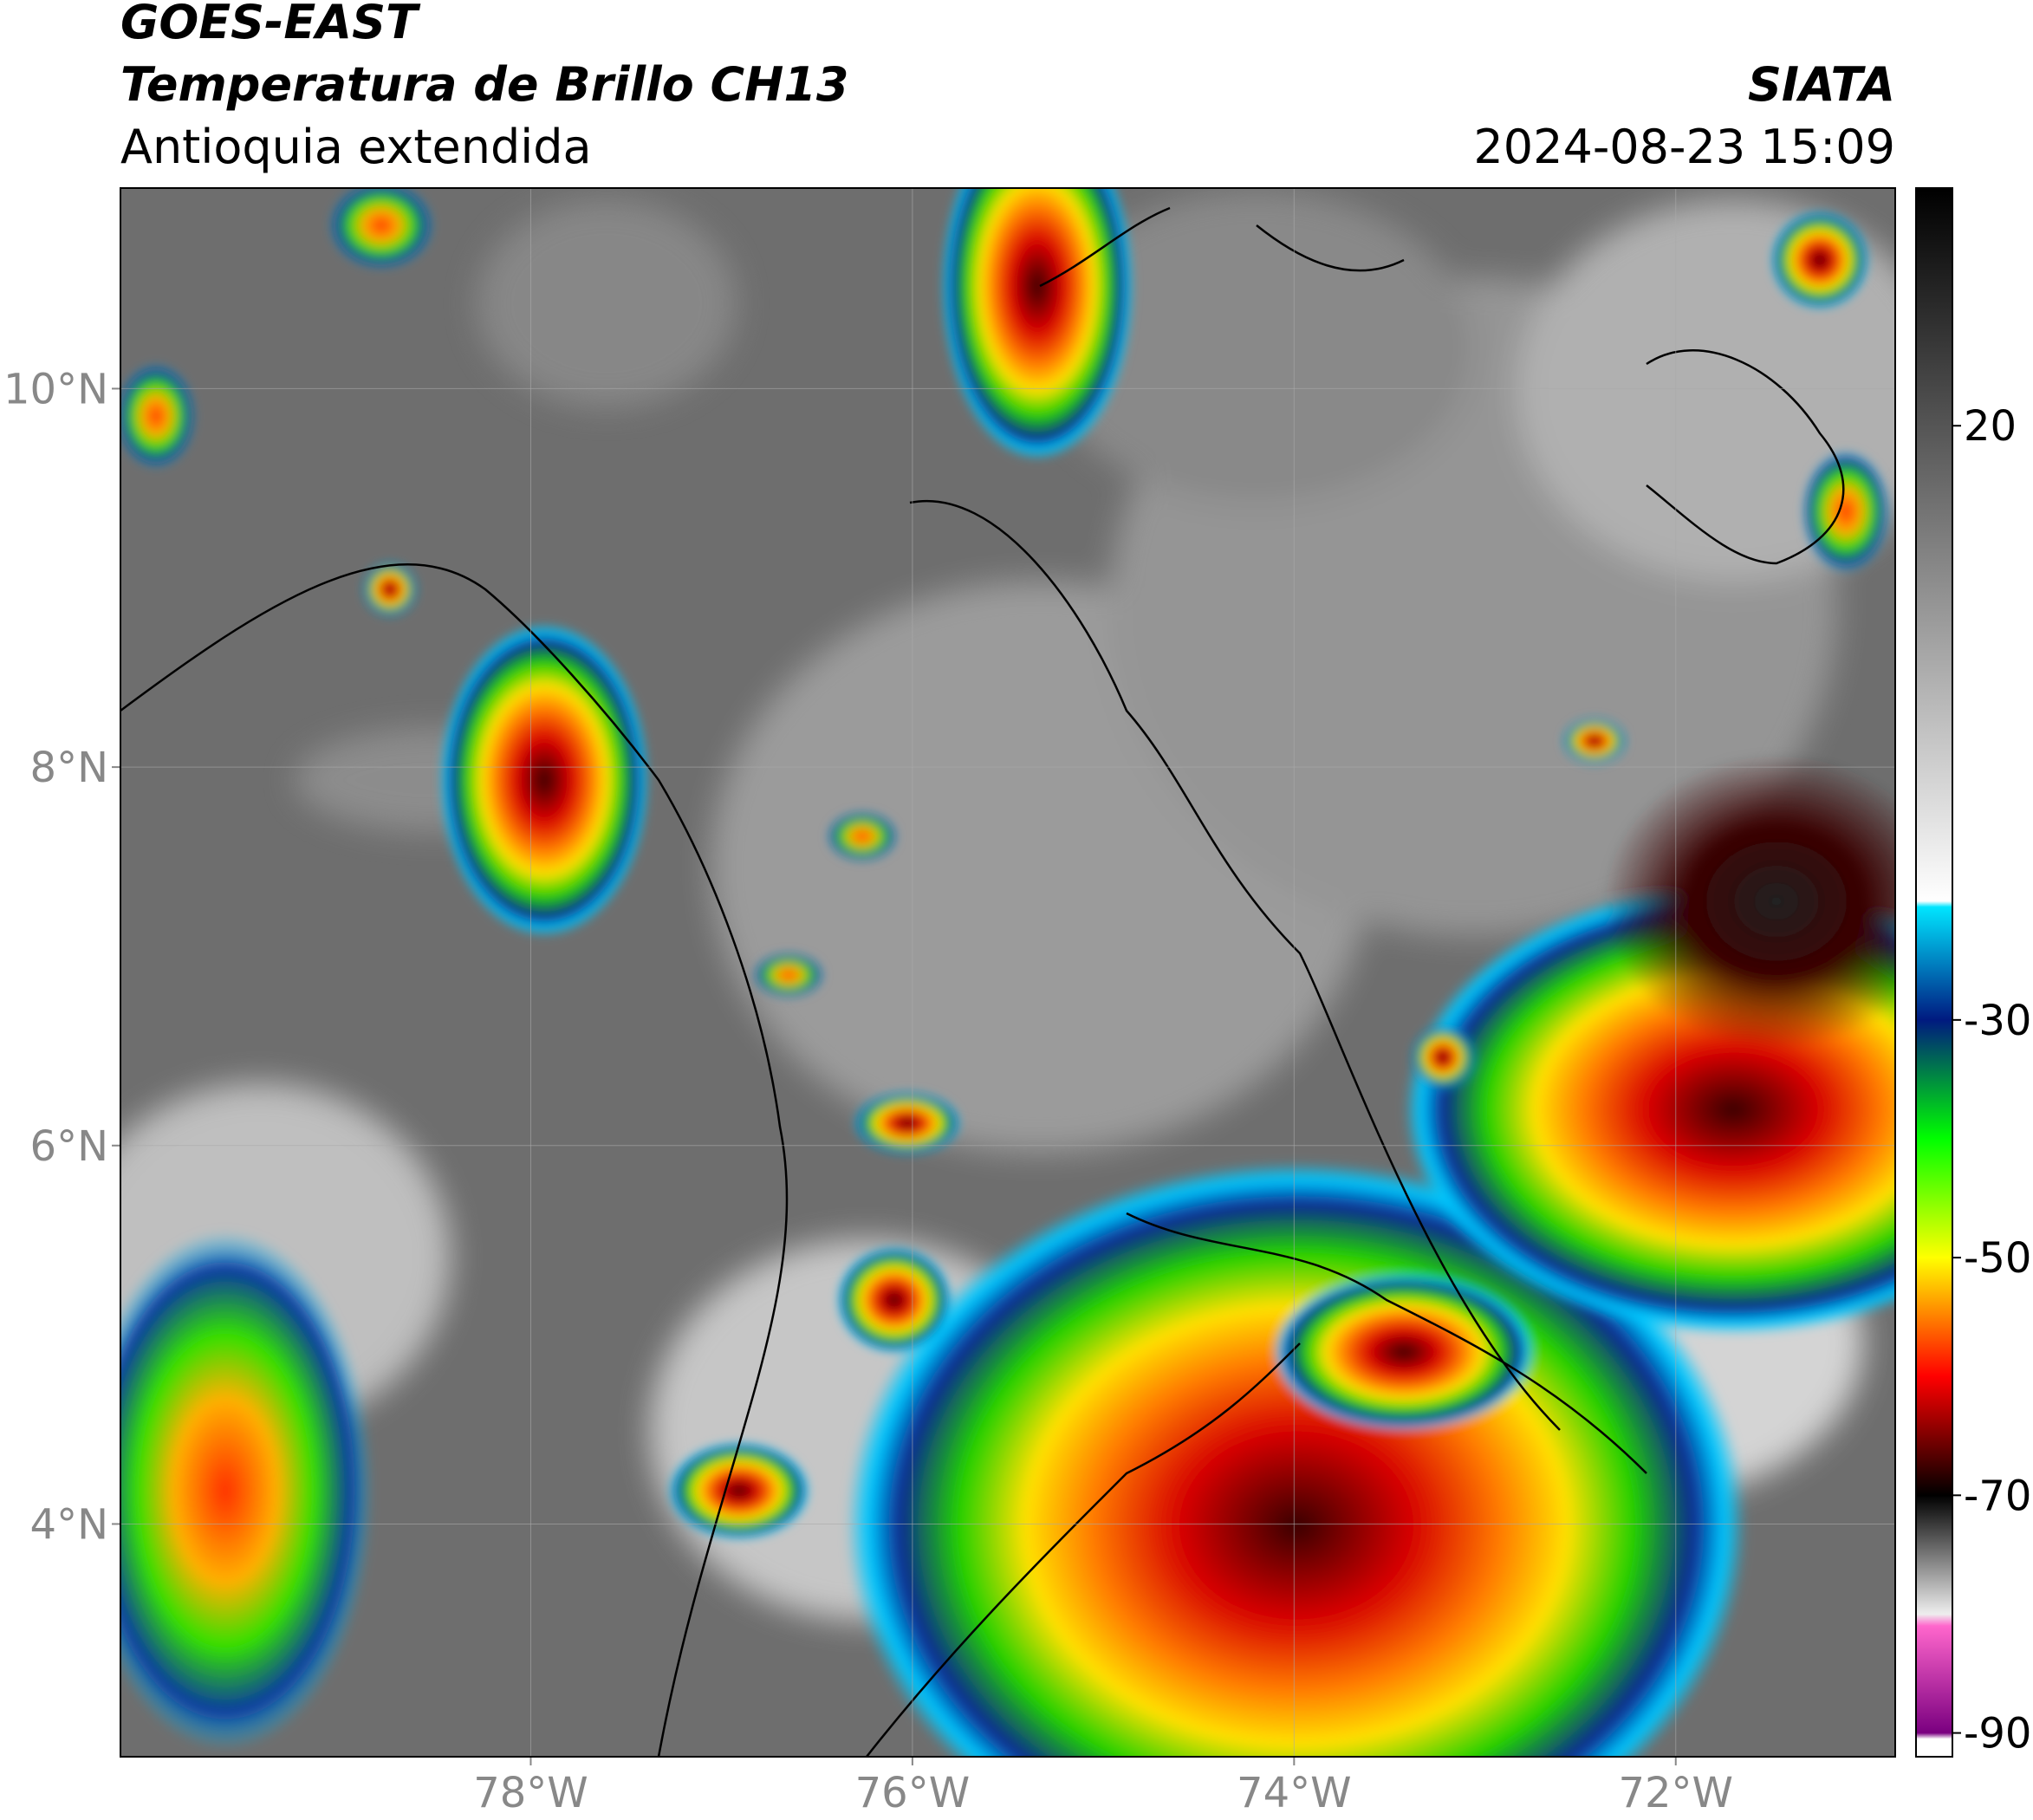 The height and width of the screenshot is (1820, 2033). Describe the element at coordinates (69, 1524) in the screenshot. I see `y-tick-label: 4°N` at that location.